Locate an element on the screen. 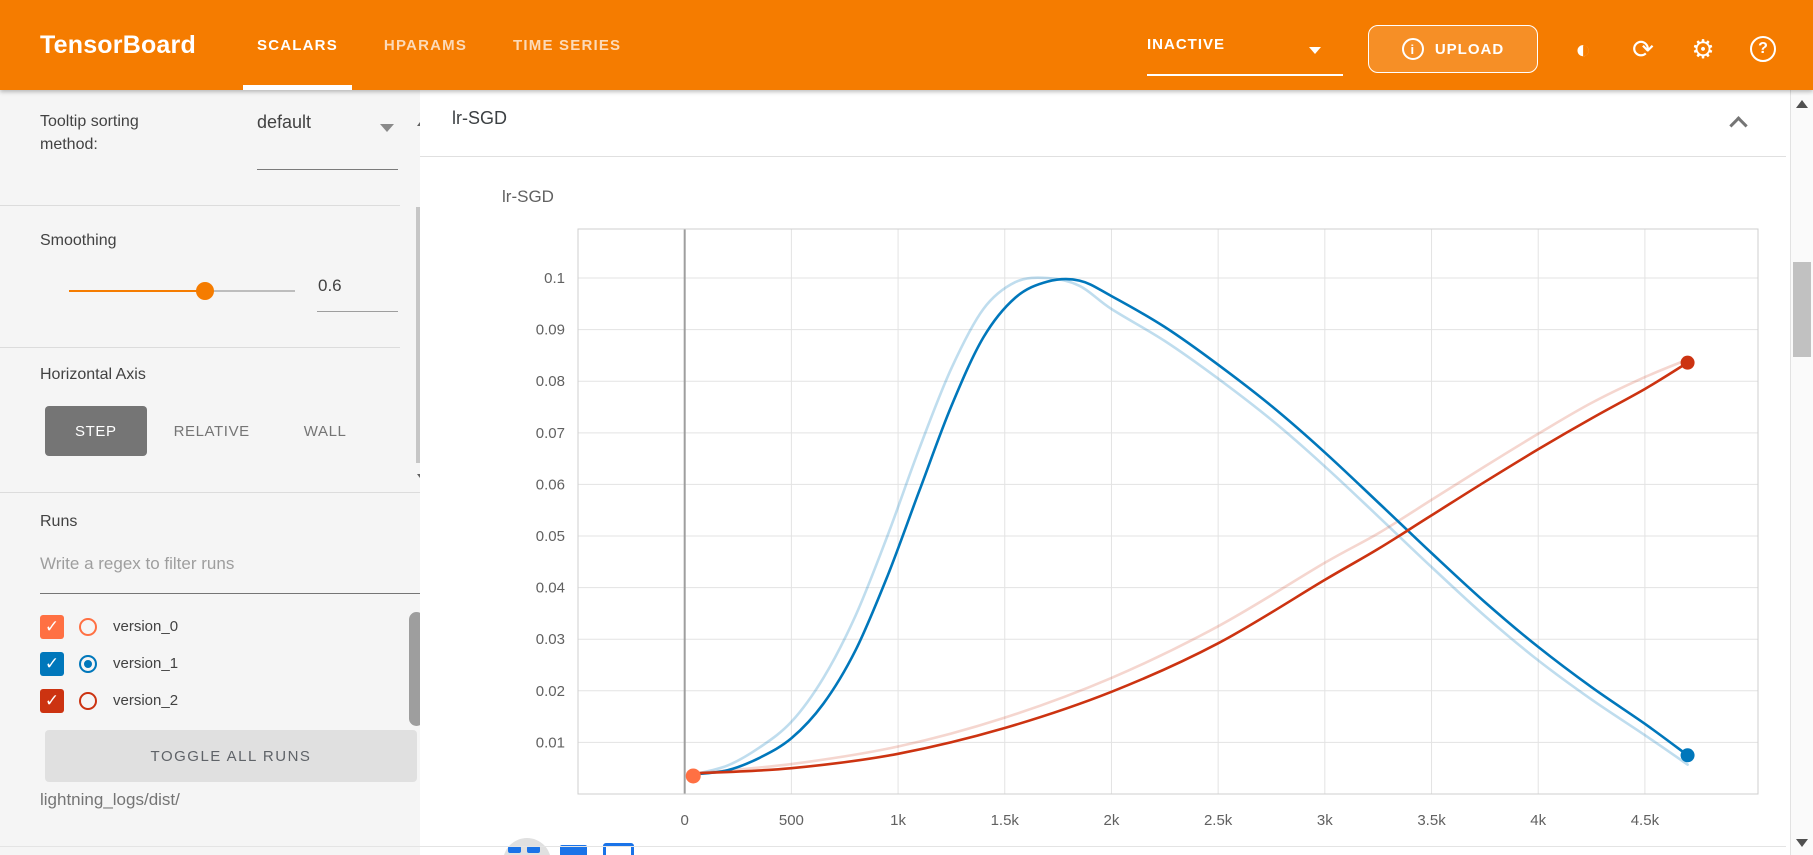 The image size is (1813, 855). runs-filter-input: Write a regex to filter runs is located at coordinates (231, 574).